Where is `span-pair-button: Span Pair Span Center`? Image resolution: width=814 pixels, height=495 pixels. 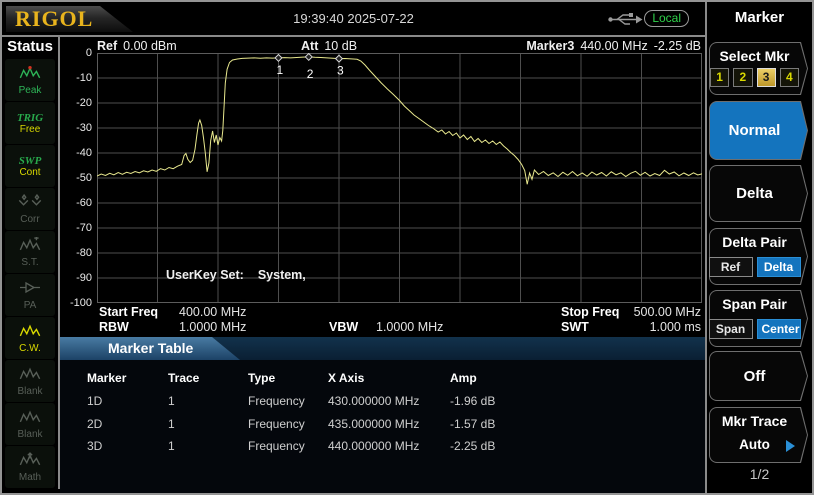 span-pair-button: Span Pair Span Center is located at coordinates (758, 318).